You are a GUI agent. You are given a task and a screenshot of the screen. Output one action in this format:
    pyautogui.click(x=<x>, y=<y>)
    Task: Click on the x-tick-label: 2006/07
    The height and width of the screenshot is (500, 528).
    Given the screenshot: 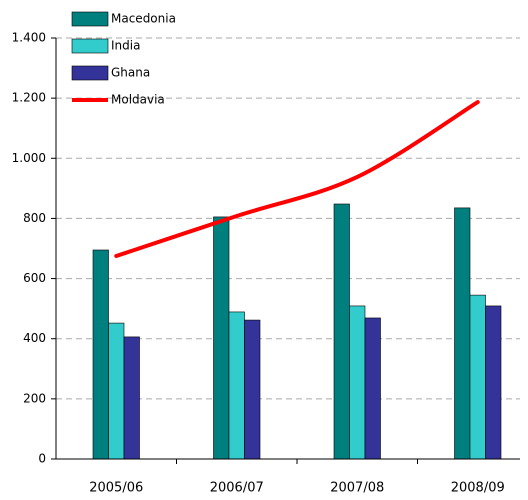 What is the action you would take?
    pyautogui.click(x=237, y=488)
    